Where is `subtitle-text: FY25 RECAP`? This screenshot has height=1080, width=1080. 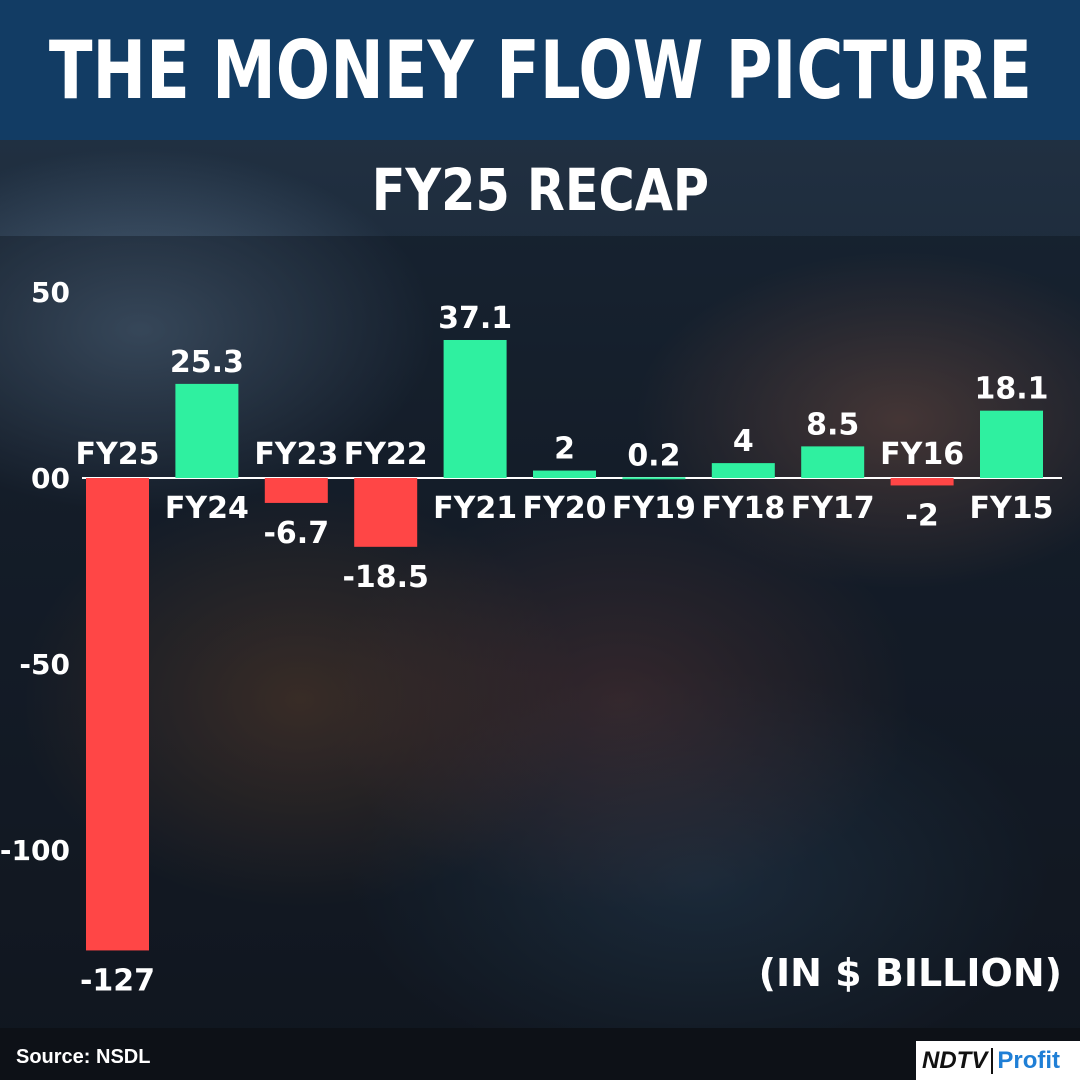 subtitle-text: FY25 RECAP is located at coordinates (540, 190).